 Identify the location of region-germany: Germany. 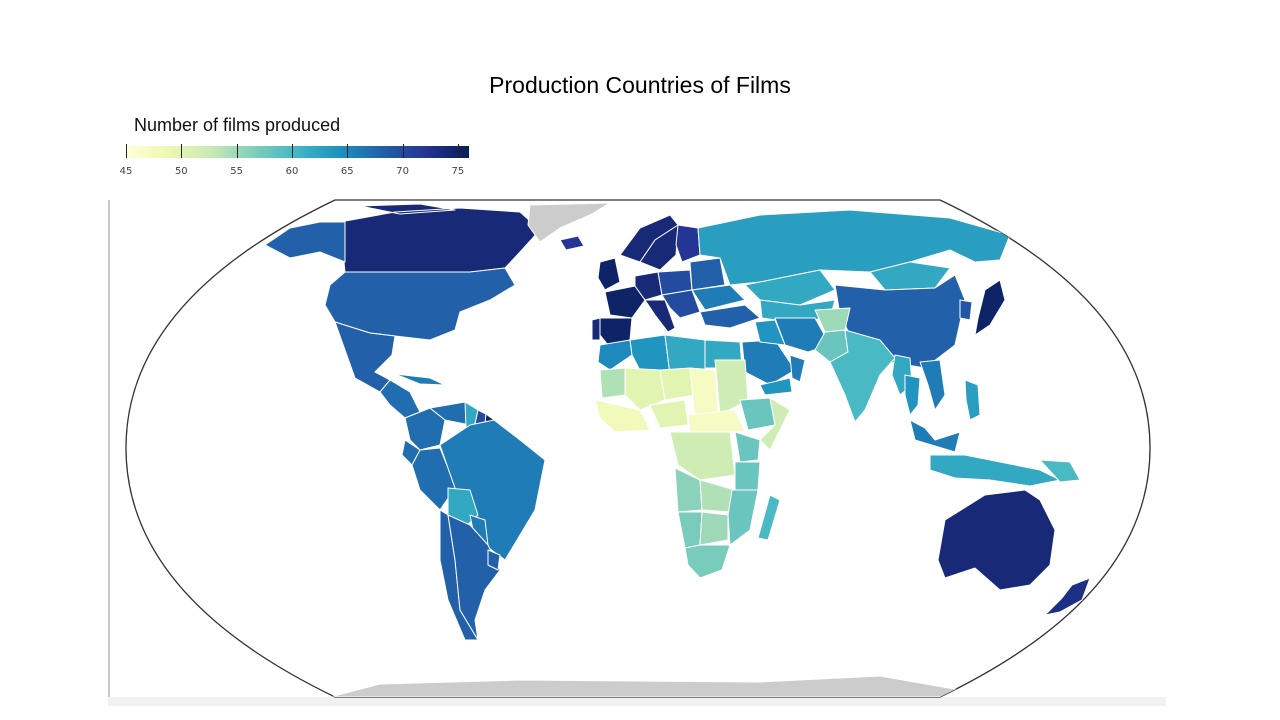
(648, 286).